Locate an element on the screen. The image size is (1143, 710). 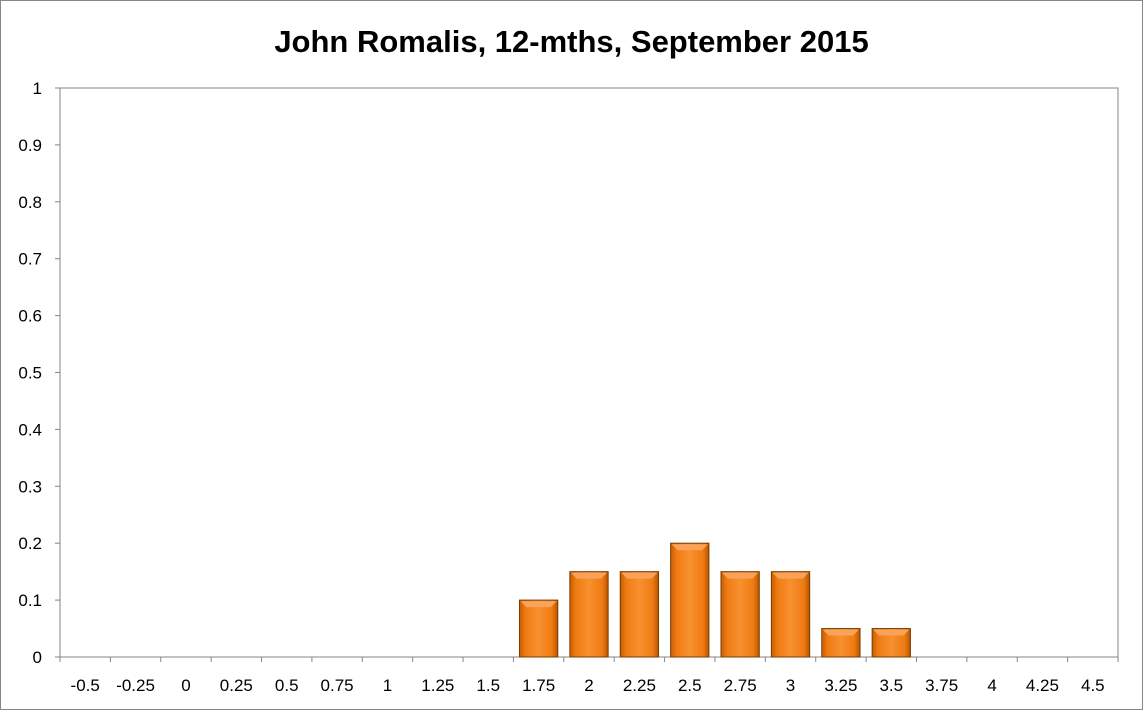
x-tick-label: 3.5 is located at coordinates (891, 685).